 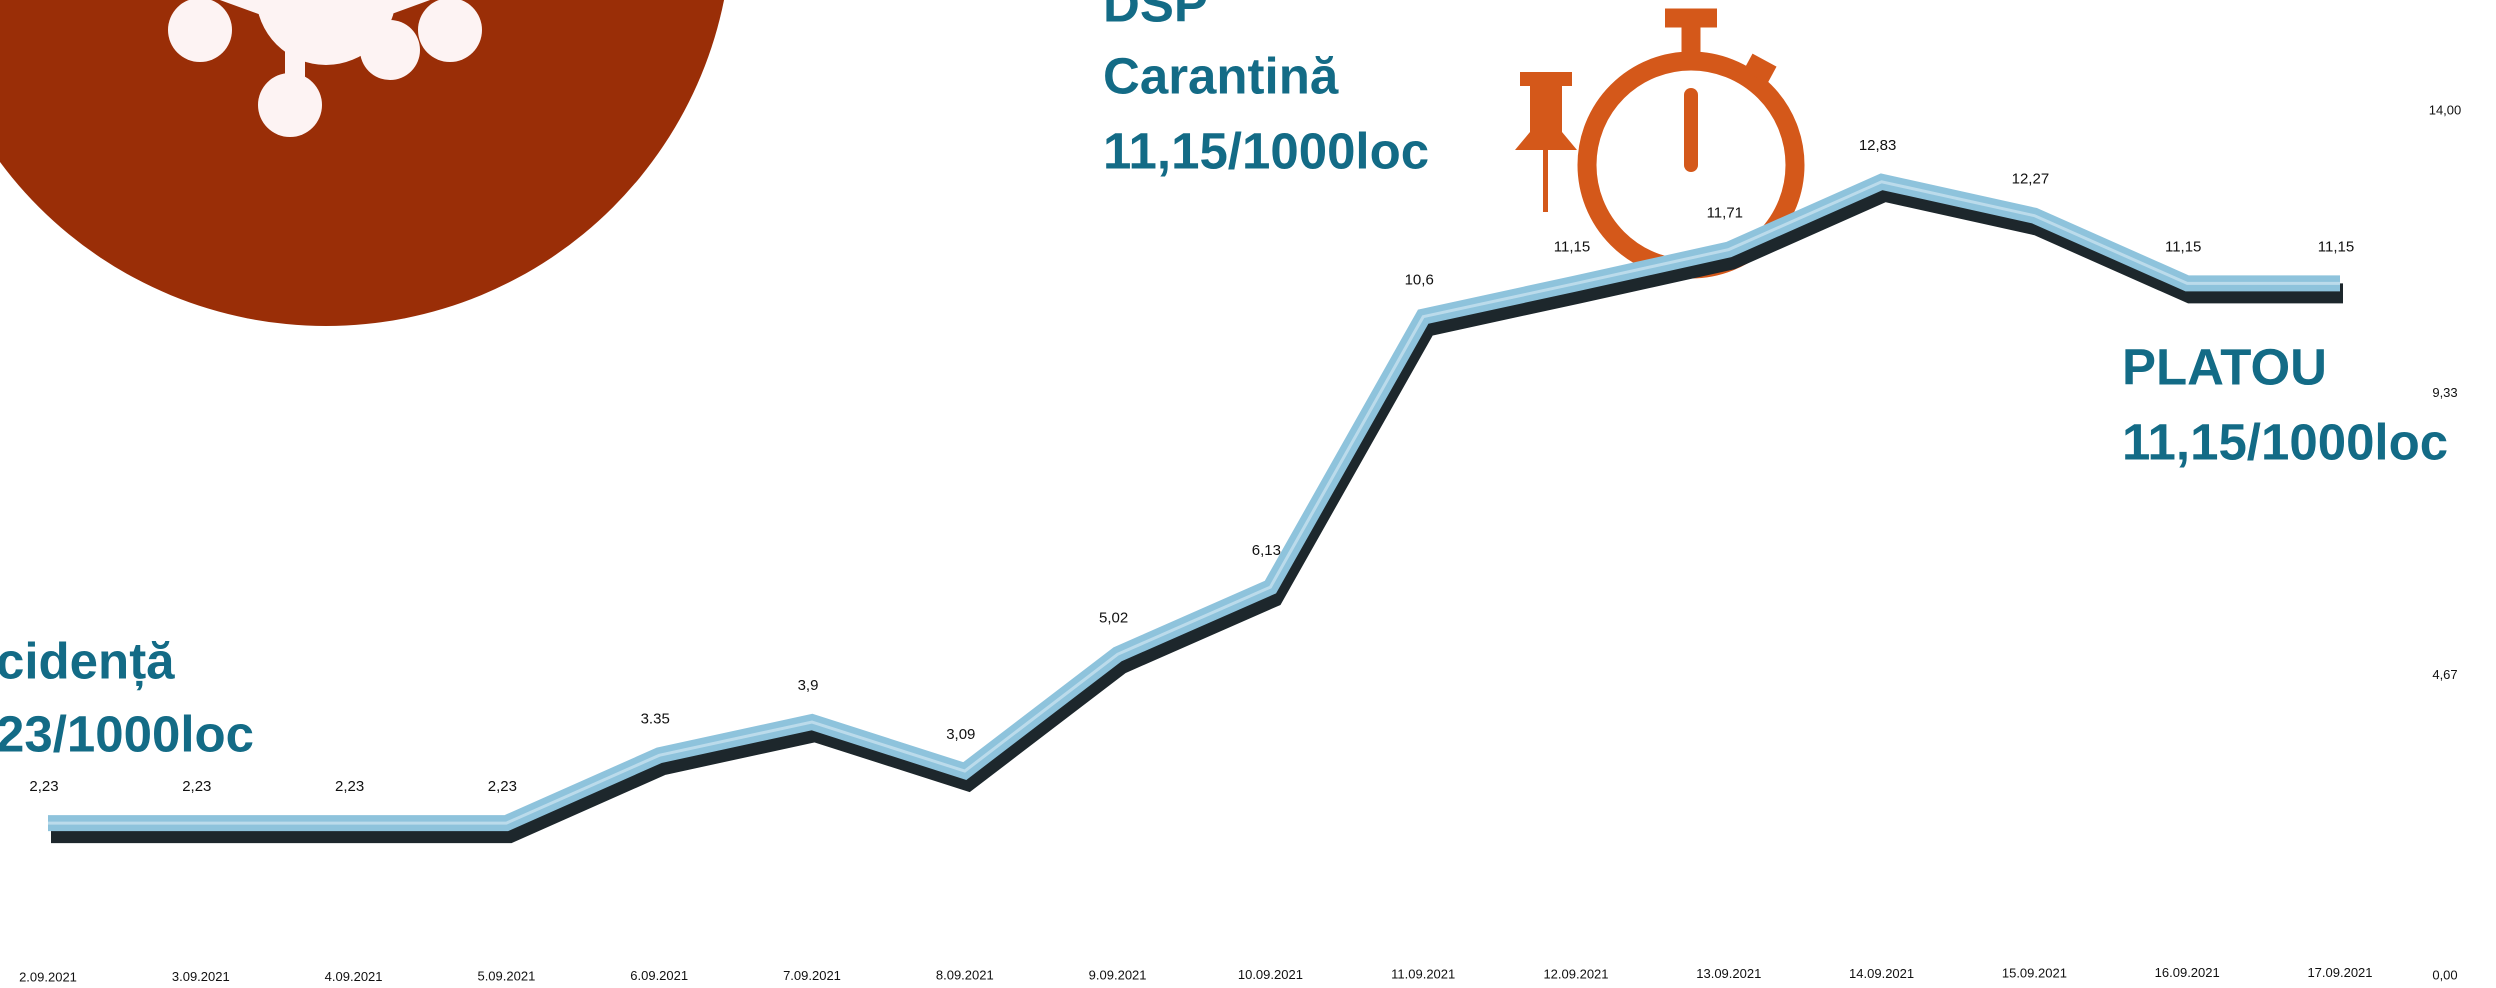 I want to click on data-label: 10,6, so click(x=1419, y=280).